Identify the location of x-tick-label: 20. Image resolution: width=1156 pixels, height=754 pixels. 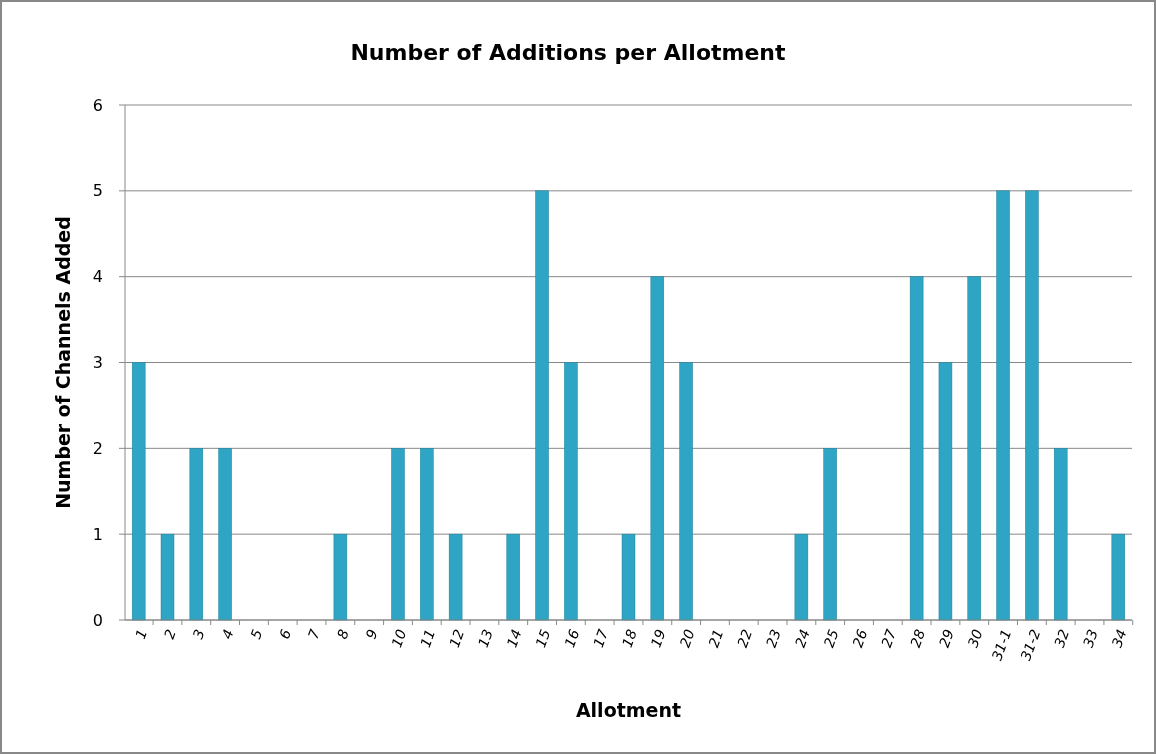
(687, 638).